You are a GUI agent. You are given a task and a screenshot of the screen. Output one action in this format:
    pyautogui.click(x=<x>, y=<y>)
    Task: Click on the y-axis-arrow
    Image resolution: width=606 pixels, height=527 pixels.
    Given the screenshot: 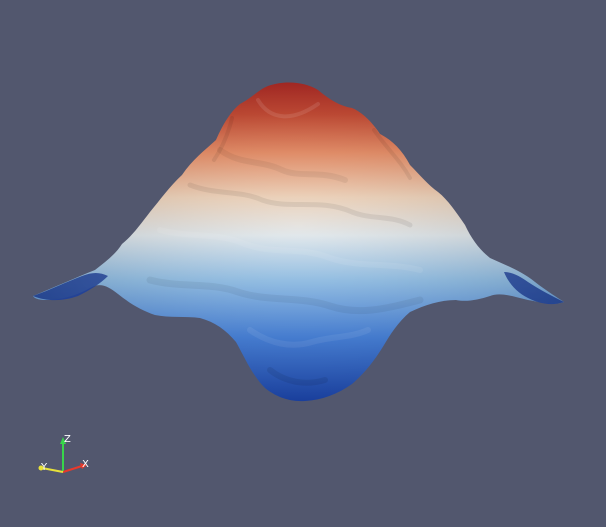 What is the action you would take?
    pyautogui.click(x=41, y=468)
    